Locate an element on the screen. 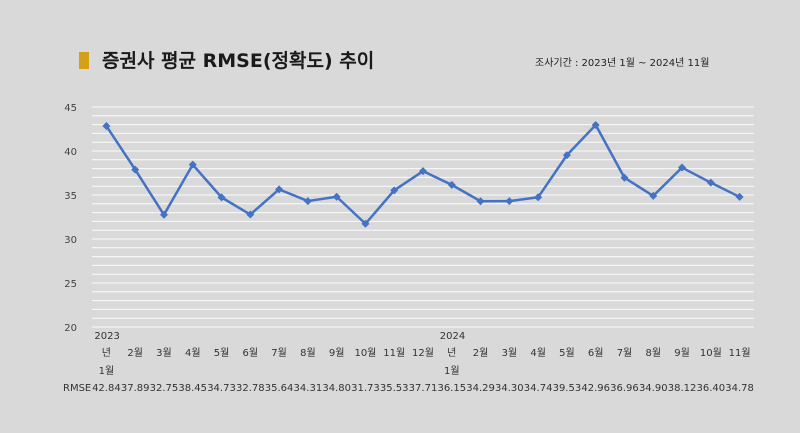 The width and height of the screenshot is (800, 433). data-value-label: 42.84 is located at coordinates (106, 388).